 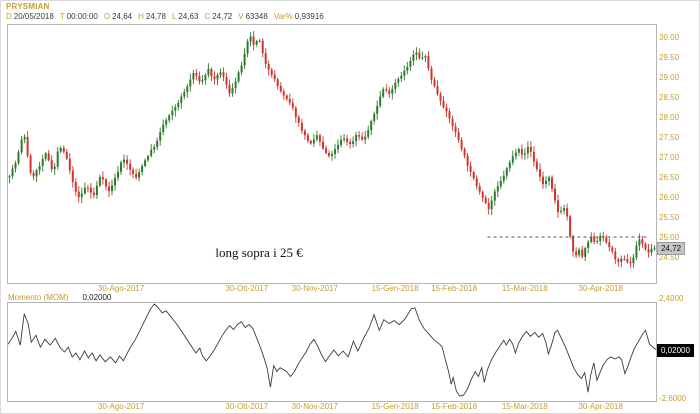 I want to click on price-axis-label: 24.50, so click(x=669, y=257).